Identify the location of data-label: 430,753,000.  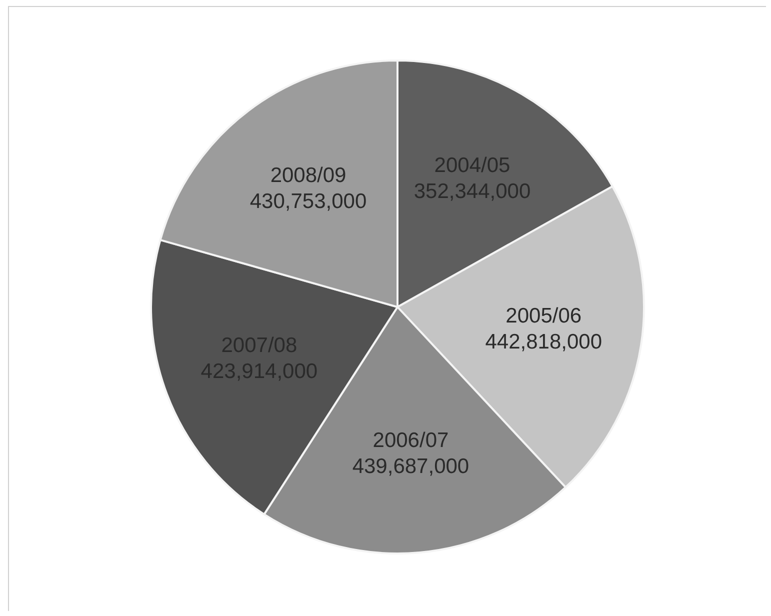
(308, 201).